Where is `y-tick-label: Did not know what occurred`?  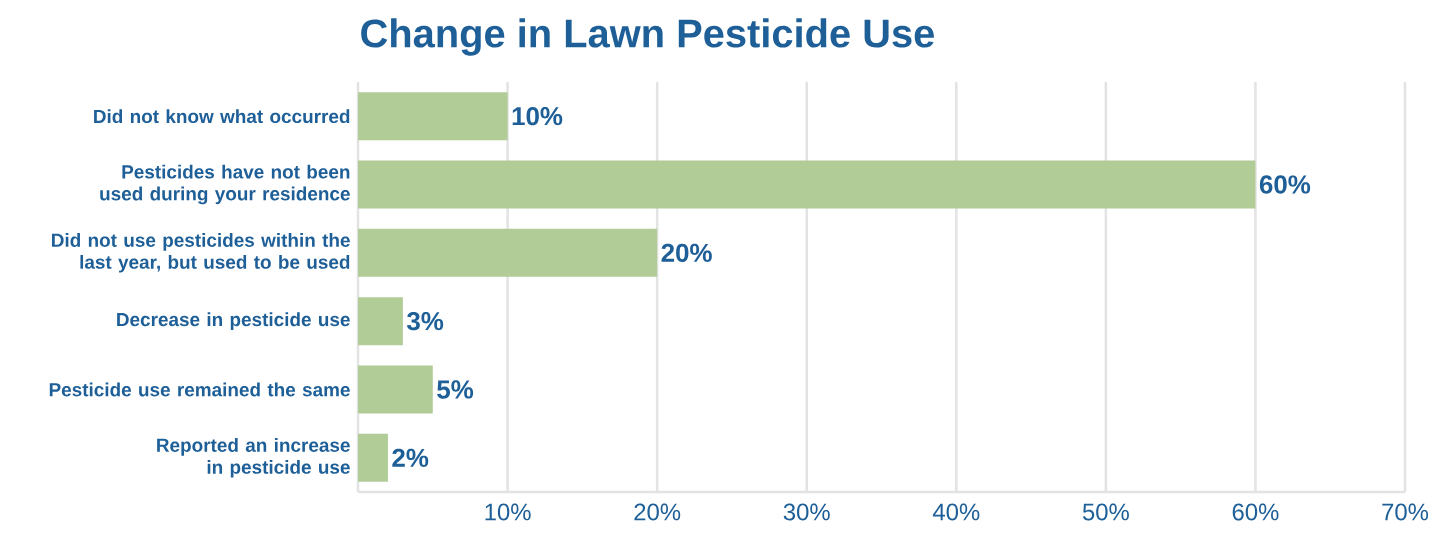
y-tick-label: Did not know what occurred is located at coordinates (222, 116).